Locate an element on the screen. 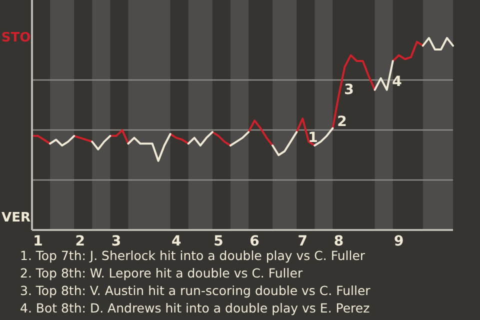  annotation: 4 is located at coordinates (397, 82).